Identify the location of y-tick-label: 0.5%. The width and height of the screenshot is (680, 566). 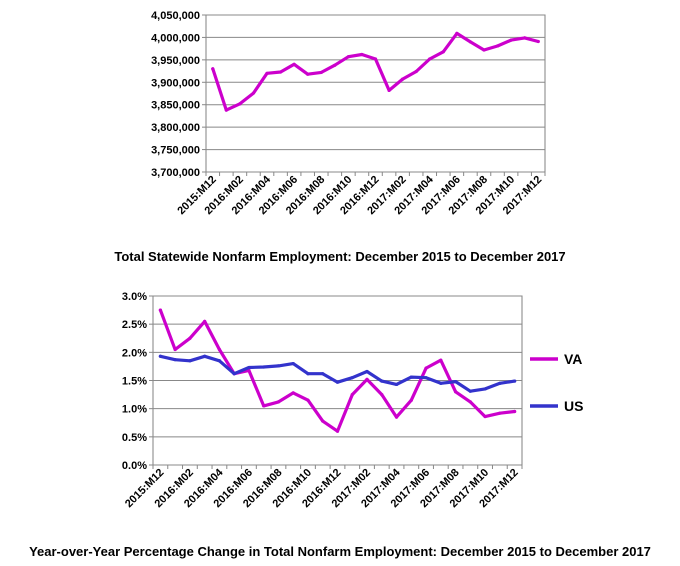
(134, 438).